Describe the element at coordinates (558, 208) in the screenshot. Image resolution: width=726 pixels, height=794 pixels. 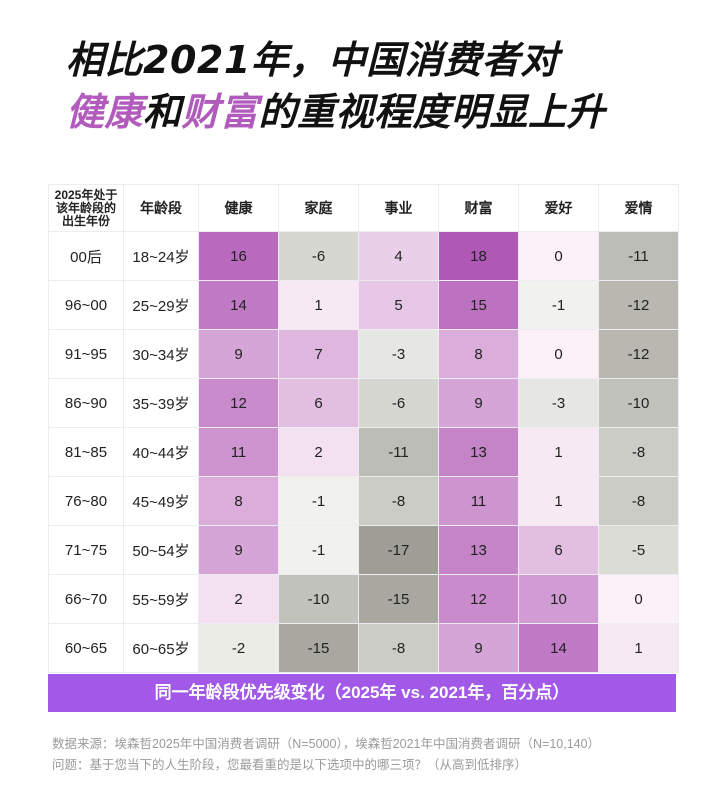
I see `column-header: 爱好` at that location.